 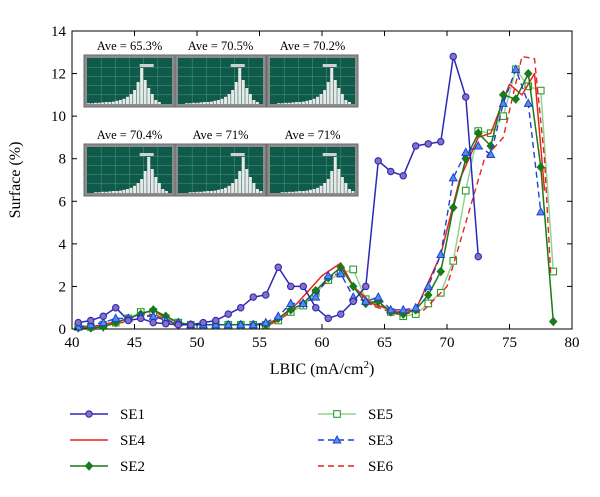 What do you see at coordinates (107, 467) in the screenshot?
I see `legend-item-se2: SE2` at bounding box center [107, 467].